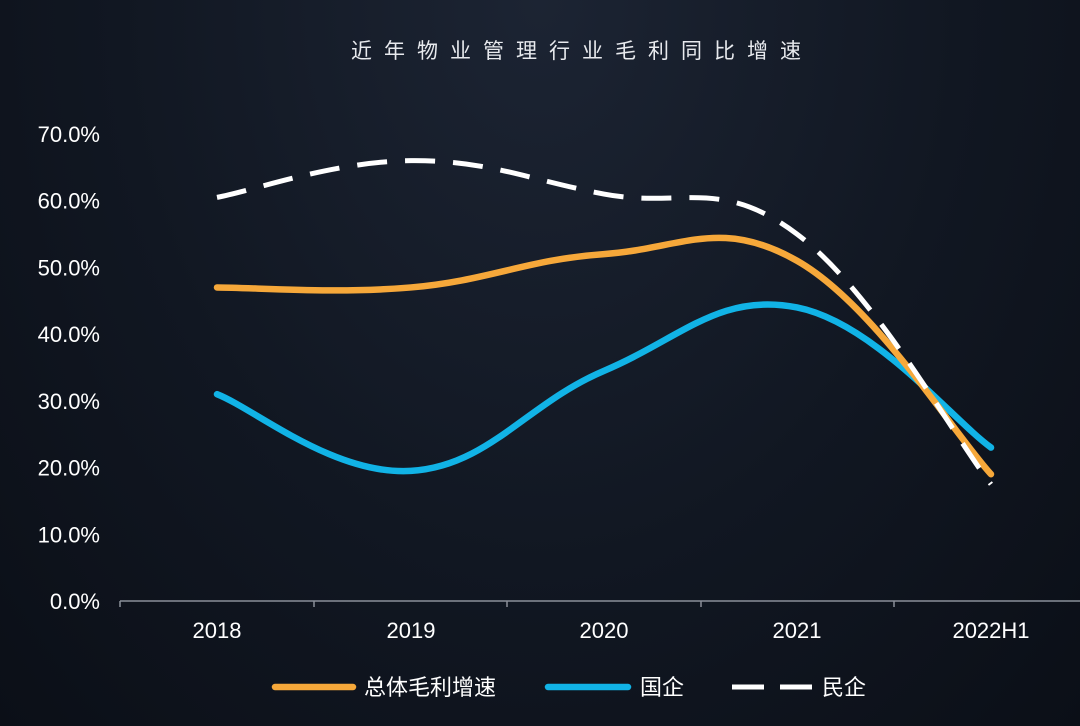 This screenshot has height=726, width=1080. What do you see at coordinates (990, 630) in the screenshot?
I see `x-tick-label: 2022H1` at bounding box center [990, 630].